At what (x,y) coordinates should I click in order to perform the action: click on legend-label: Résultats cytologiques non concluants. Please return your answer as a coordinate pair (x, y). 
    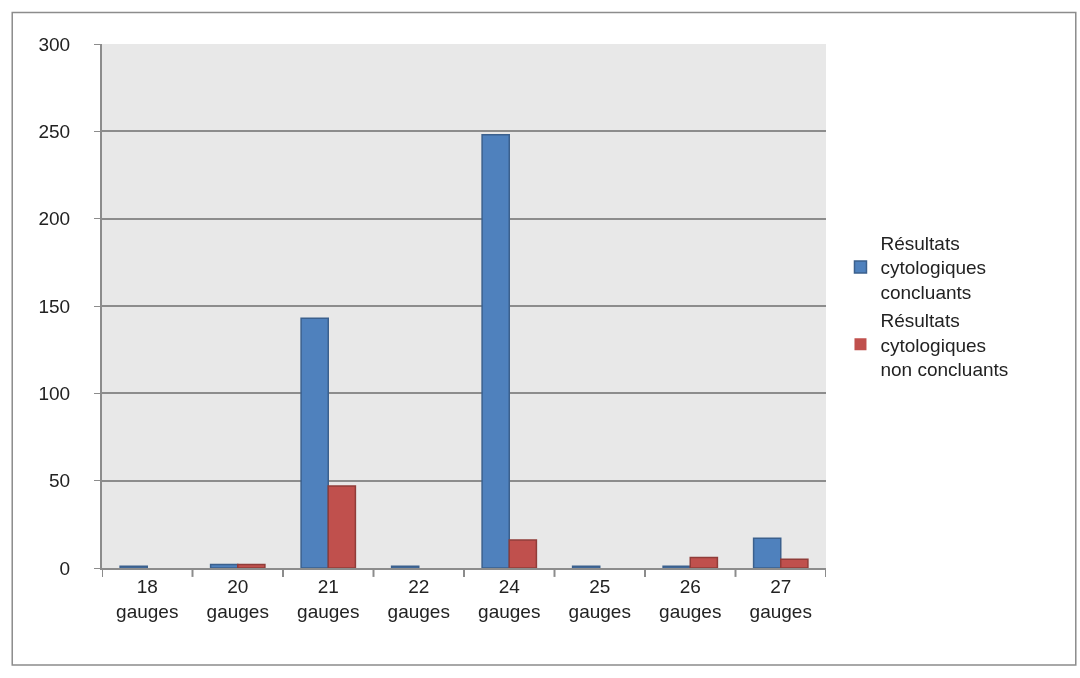
    Looking at the image, I should click on (944, 345).